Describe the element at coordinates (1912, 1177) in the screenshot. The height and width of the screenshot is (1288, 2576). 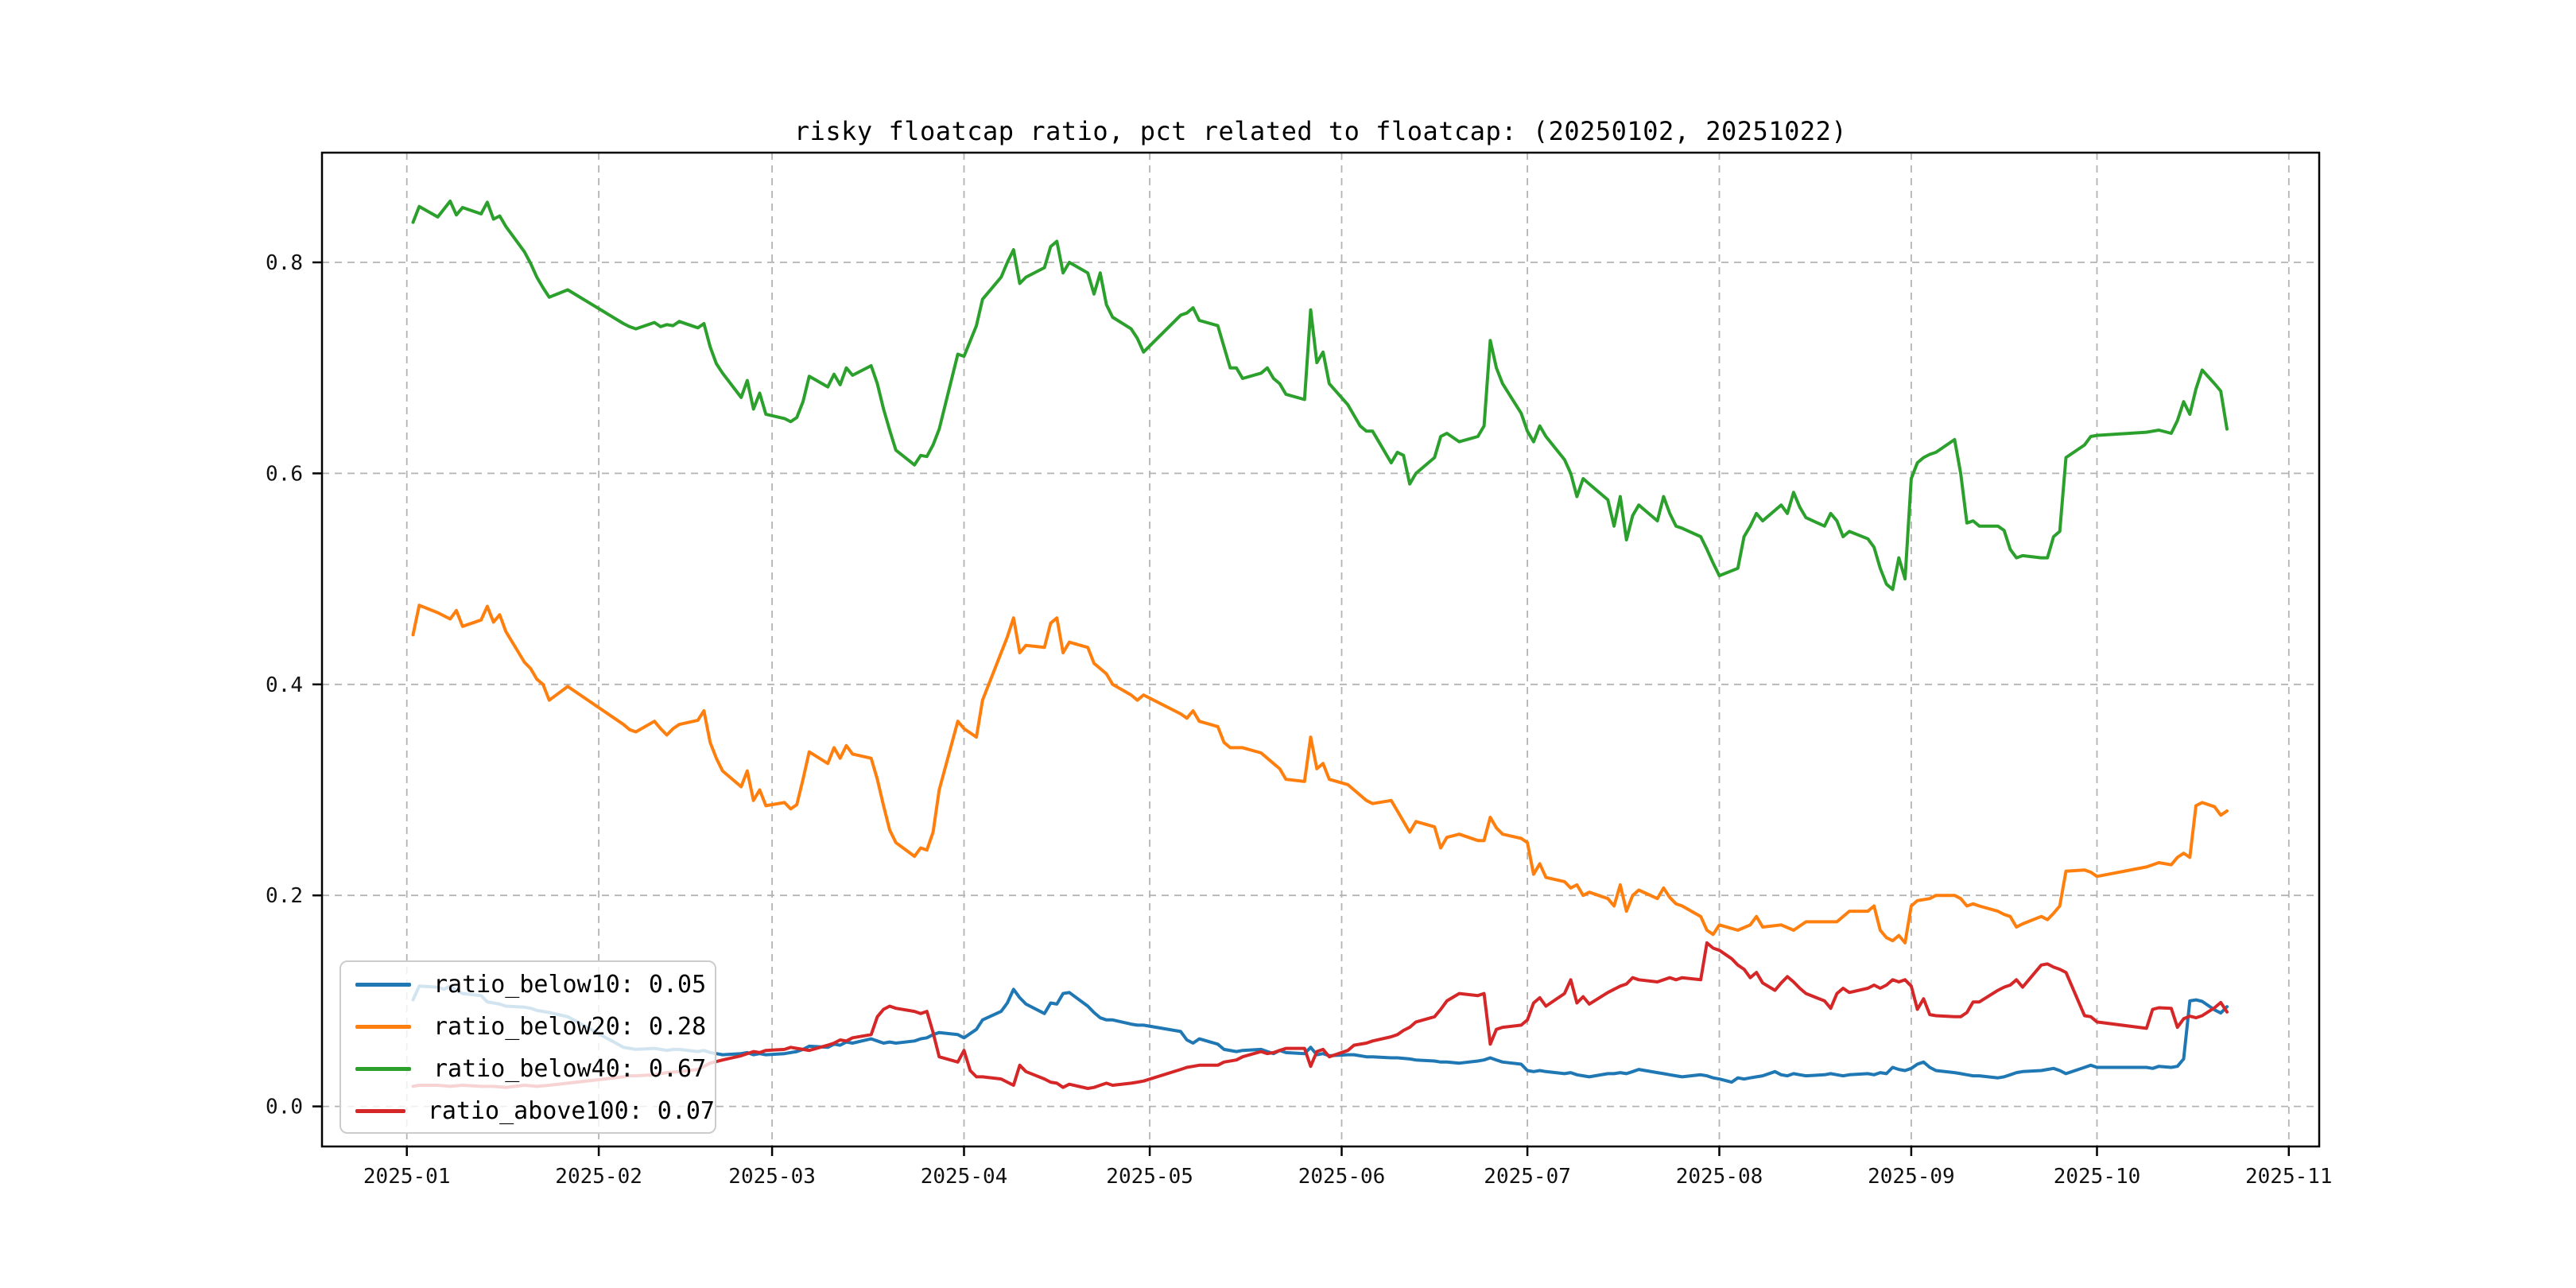
I see `x-tick-label: 2025-09` at that location.